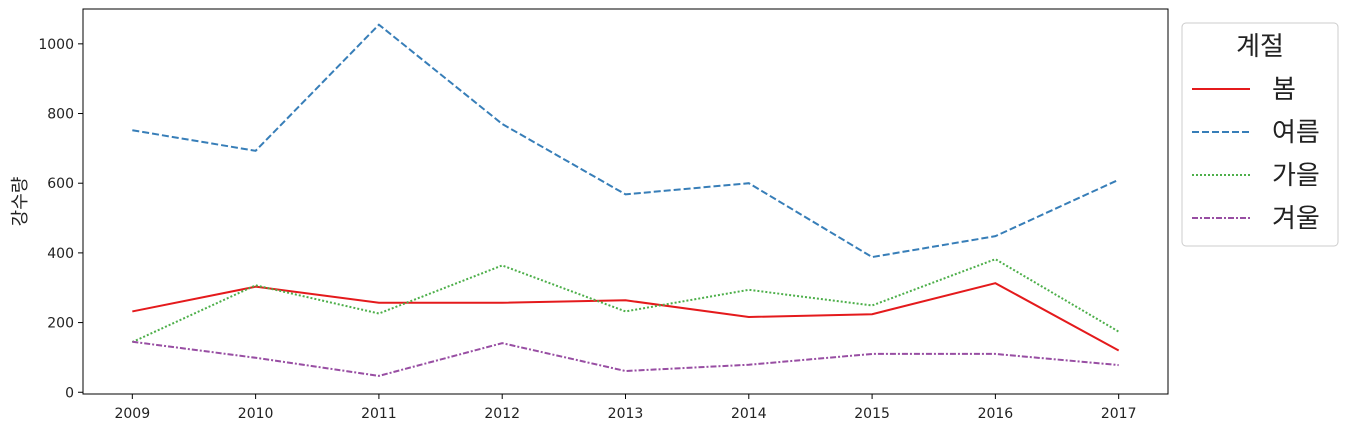 The image size is (1347, 431). What do you see at coordinates (1260, 47) in the screenshot?
I see `legend-title: 계절` at bounding box center [1260, 47].